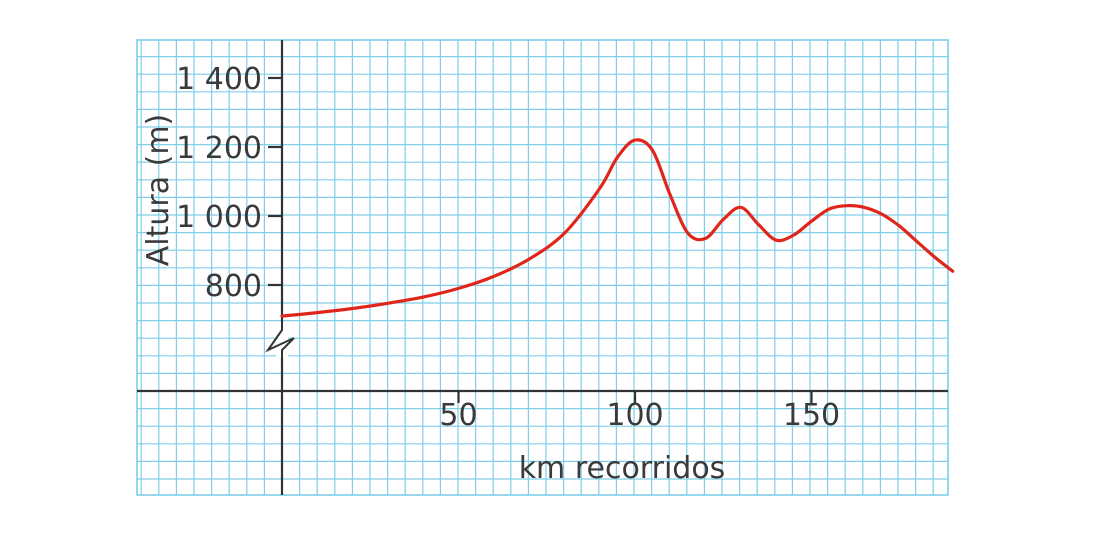 This screenshot has width=1098, height=555. I want to click on y-tick-label: 800, so click(233, 286).